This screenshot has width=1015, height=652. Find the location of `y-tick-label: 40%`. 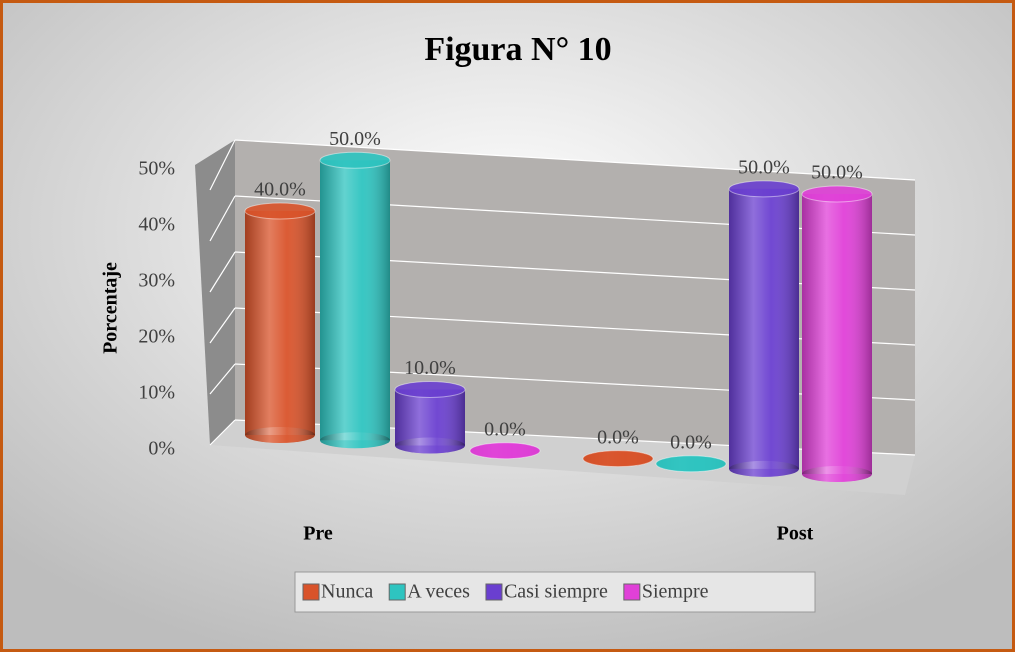

y-tick-label: 40% is located at coordinates (156, 225).